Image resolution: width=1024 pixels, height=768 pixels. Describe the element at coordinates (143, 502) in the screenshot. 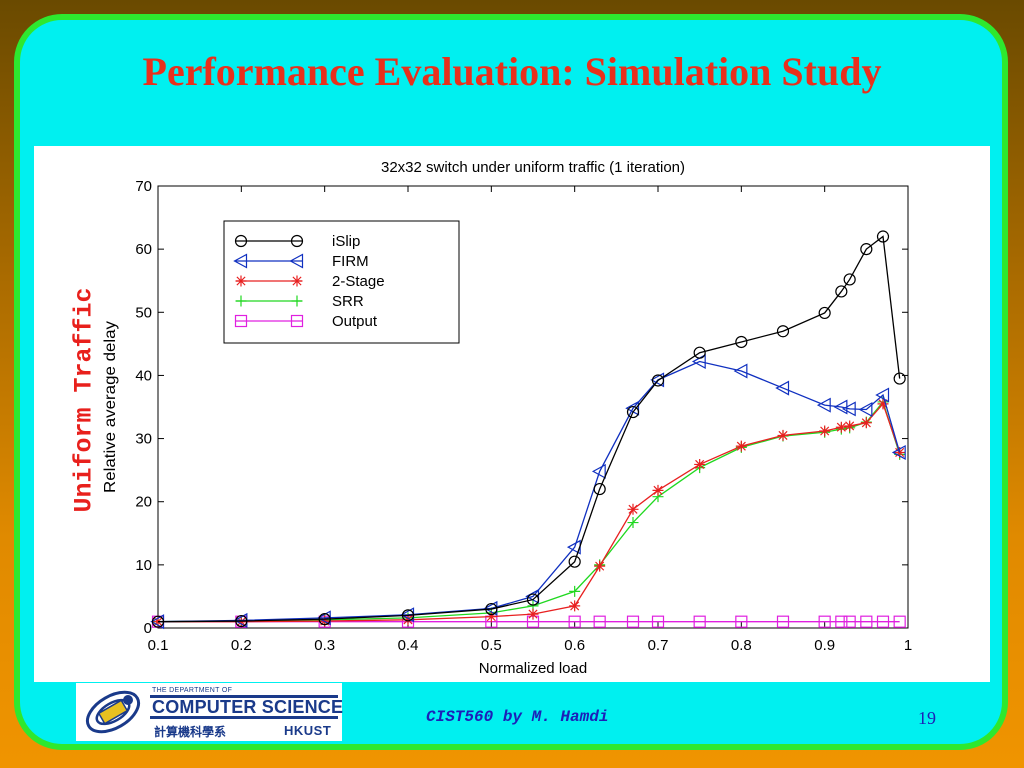

I see `y-tick-label: 20` at that location.